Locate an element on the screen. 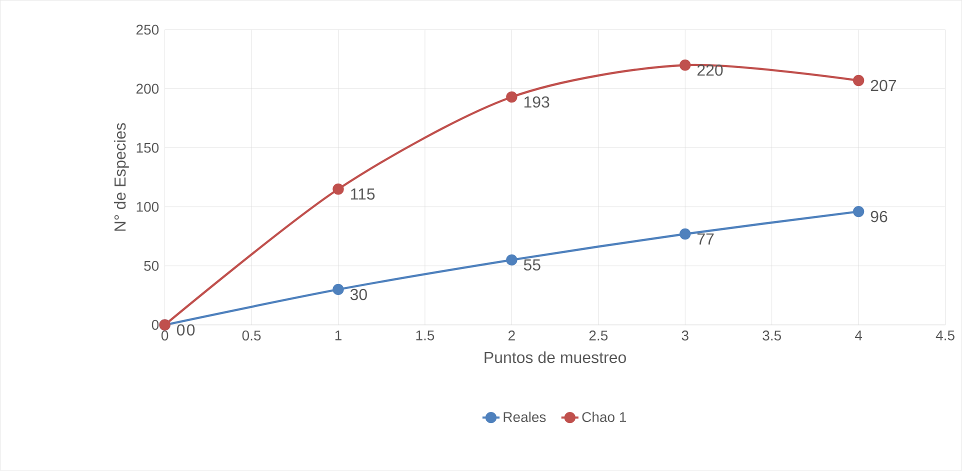 The width and height of the screenshot is (962, 471). x-tick-label: 4.5 is located at coordinates (945, 335).